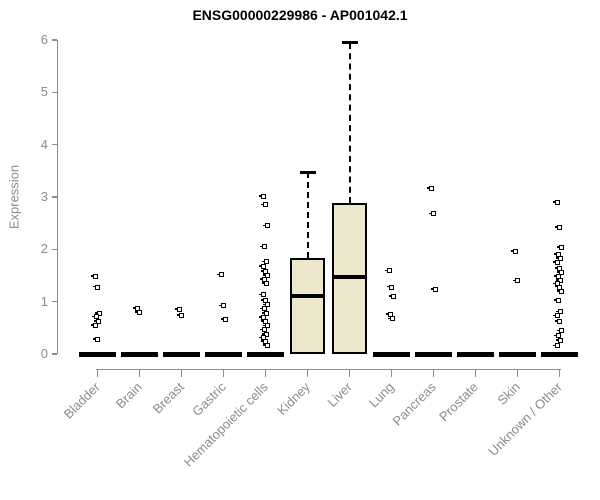 Image resolution: width=600 pixels, height=500 pixels. I want to click on box-kidney, so click(307, 306).